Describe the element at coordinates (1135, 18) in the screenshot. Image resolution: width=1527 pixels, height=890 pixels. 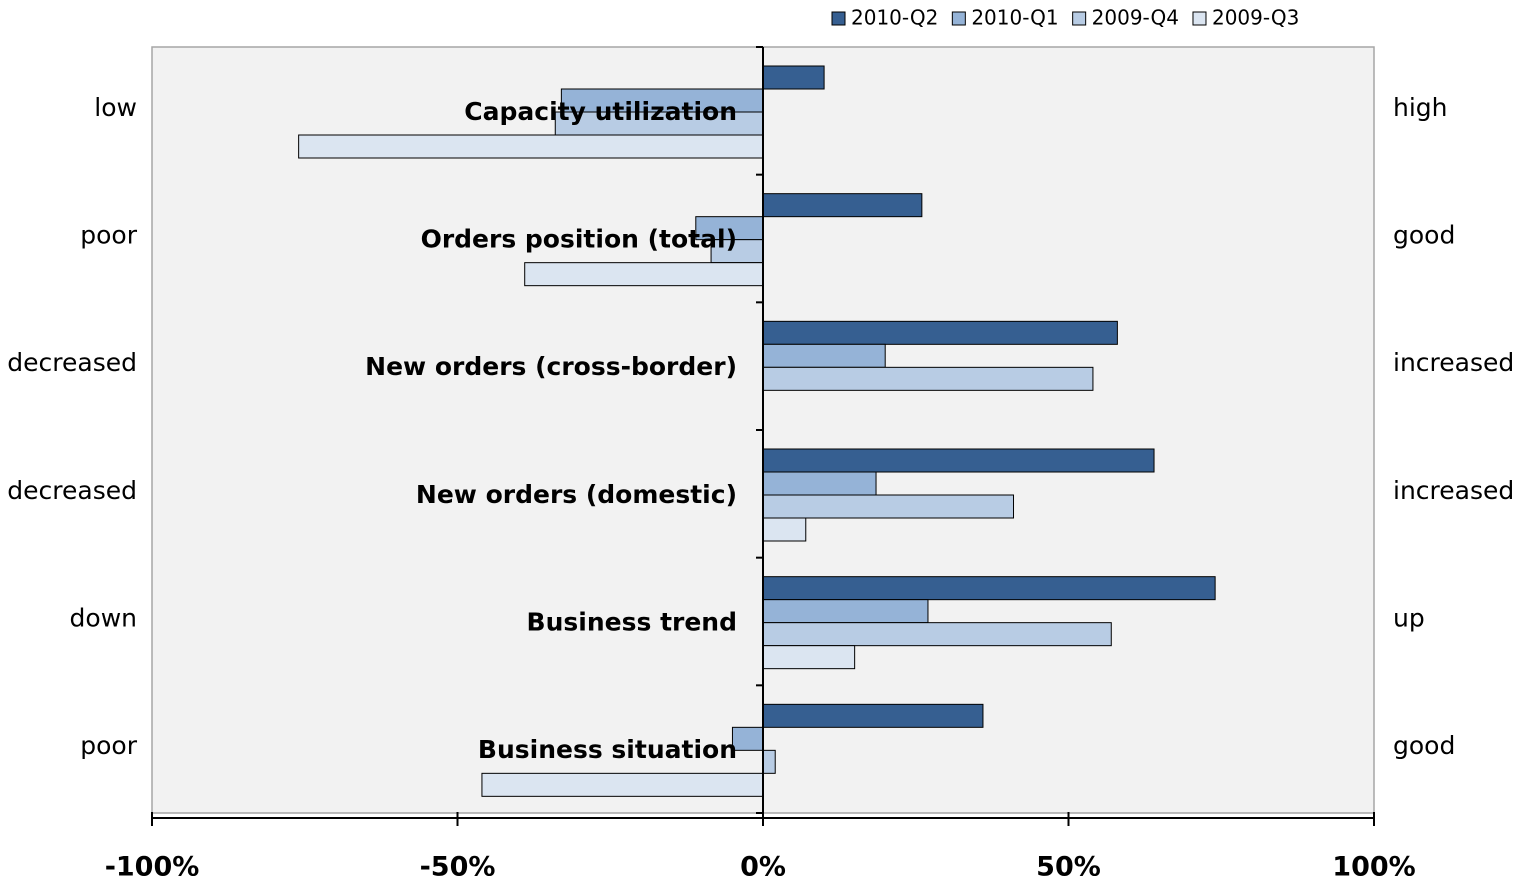
I see `legend-label: 2009-Q4` at that location.